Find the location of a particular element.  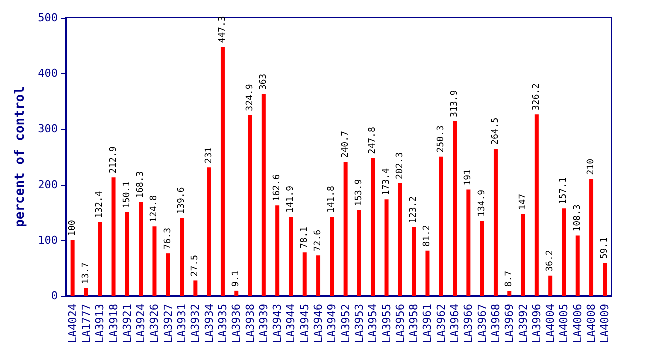

y-tick-label: 500 is located at coordinates (48, 18).